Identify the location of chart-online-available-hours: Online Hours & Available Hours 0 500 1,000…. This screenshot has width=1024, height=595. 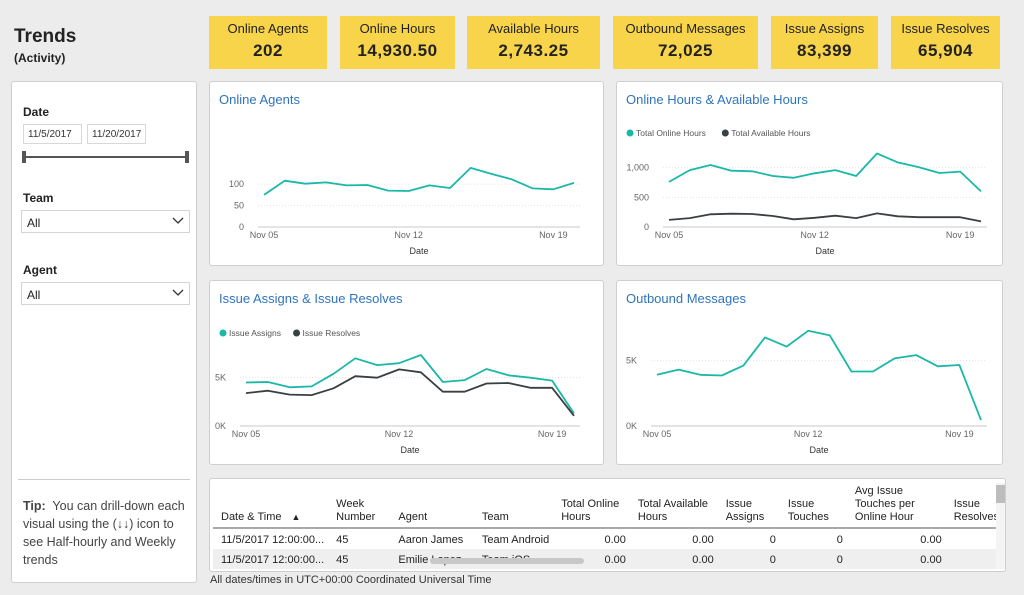
(809, 173).